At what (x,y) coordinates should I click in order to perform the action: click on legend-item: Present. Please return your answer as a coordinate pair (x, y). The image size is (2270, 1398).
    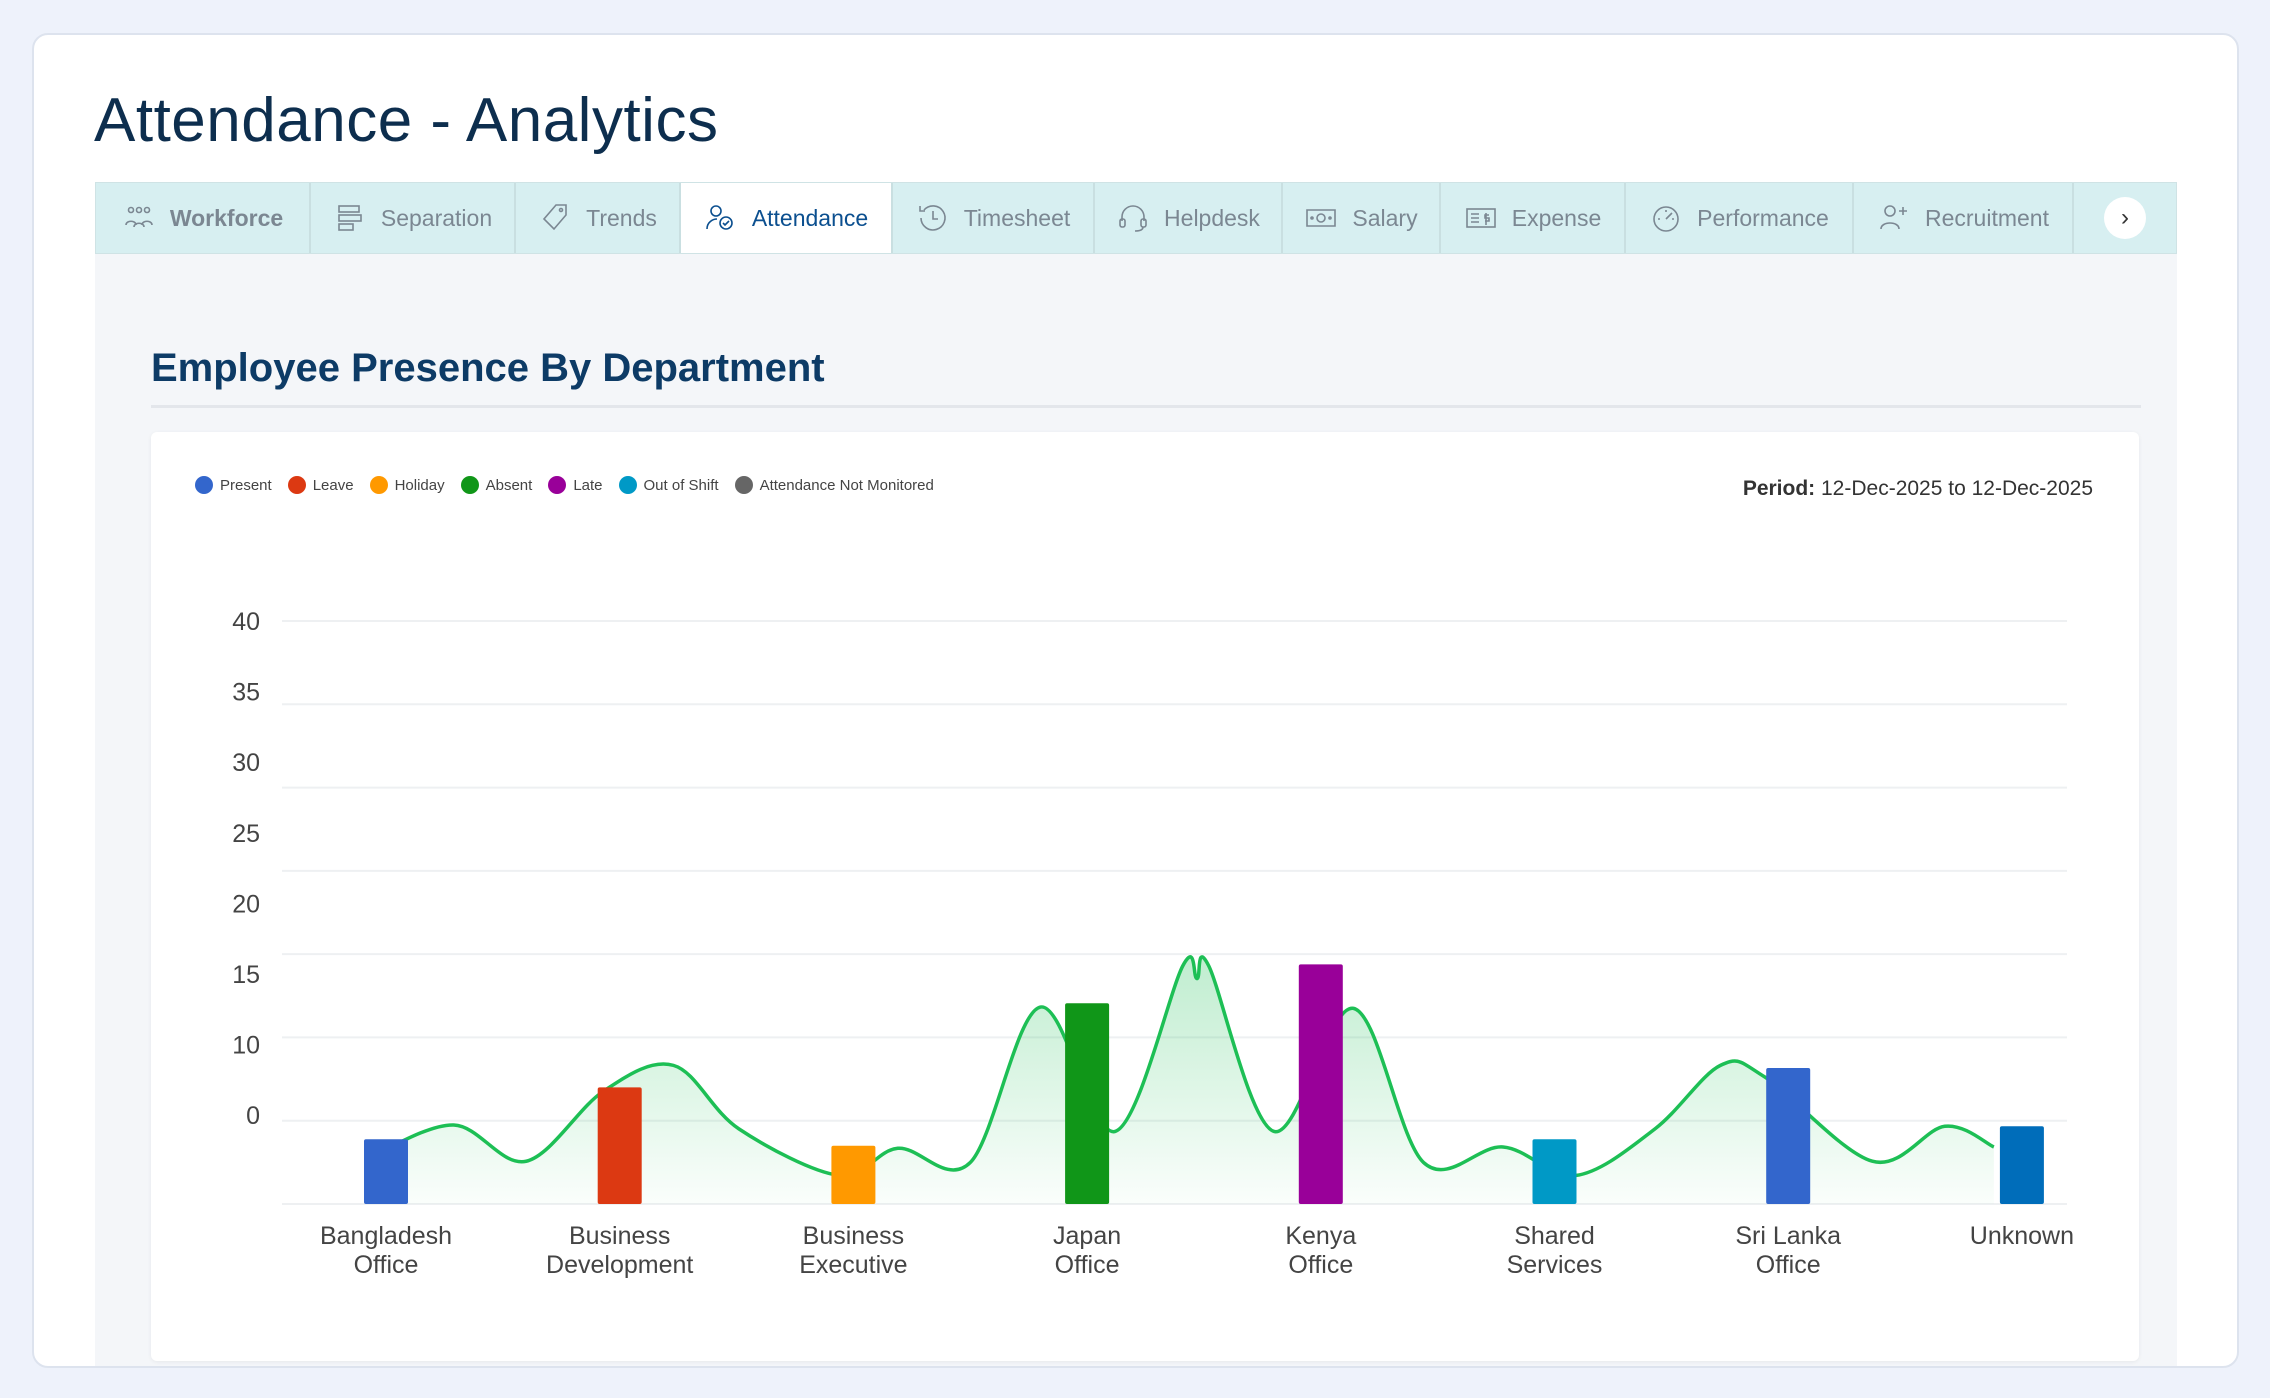
    Looking at the image, I should click on (233, 485).